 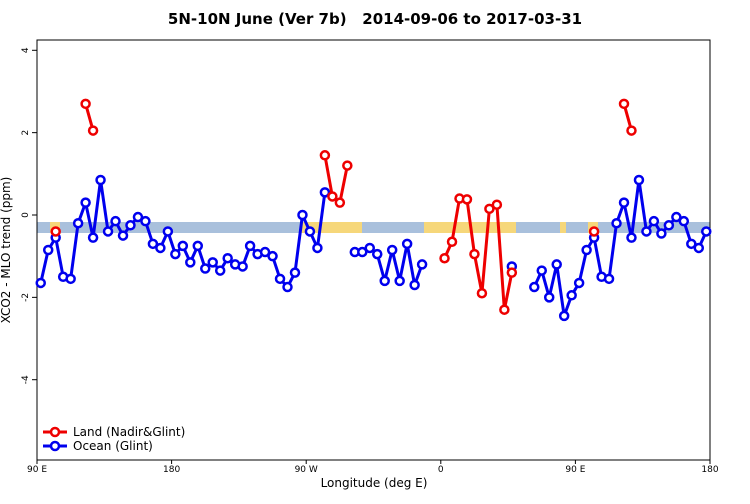 I want to click on legend-marker, so click(x=55, y=432).